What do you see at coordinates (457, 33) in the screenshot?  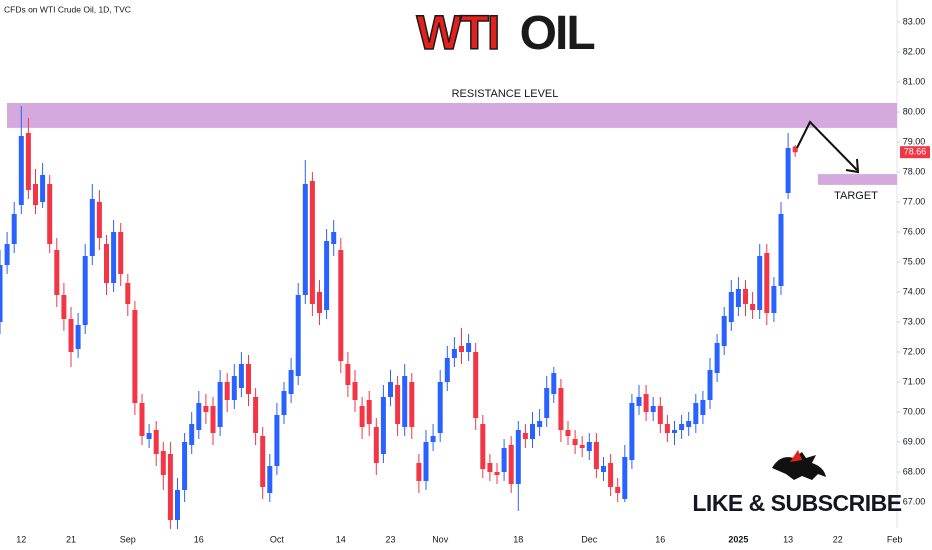 I see `title-word: WTI` at bounding box center [457, 33].